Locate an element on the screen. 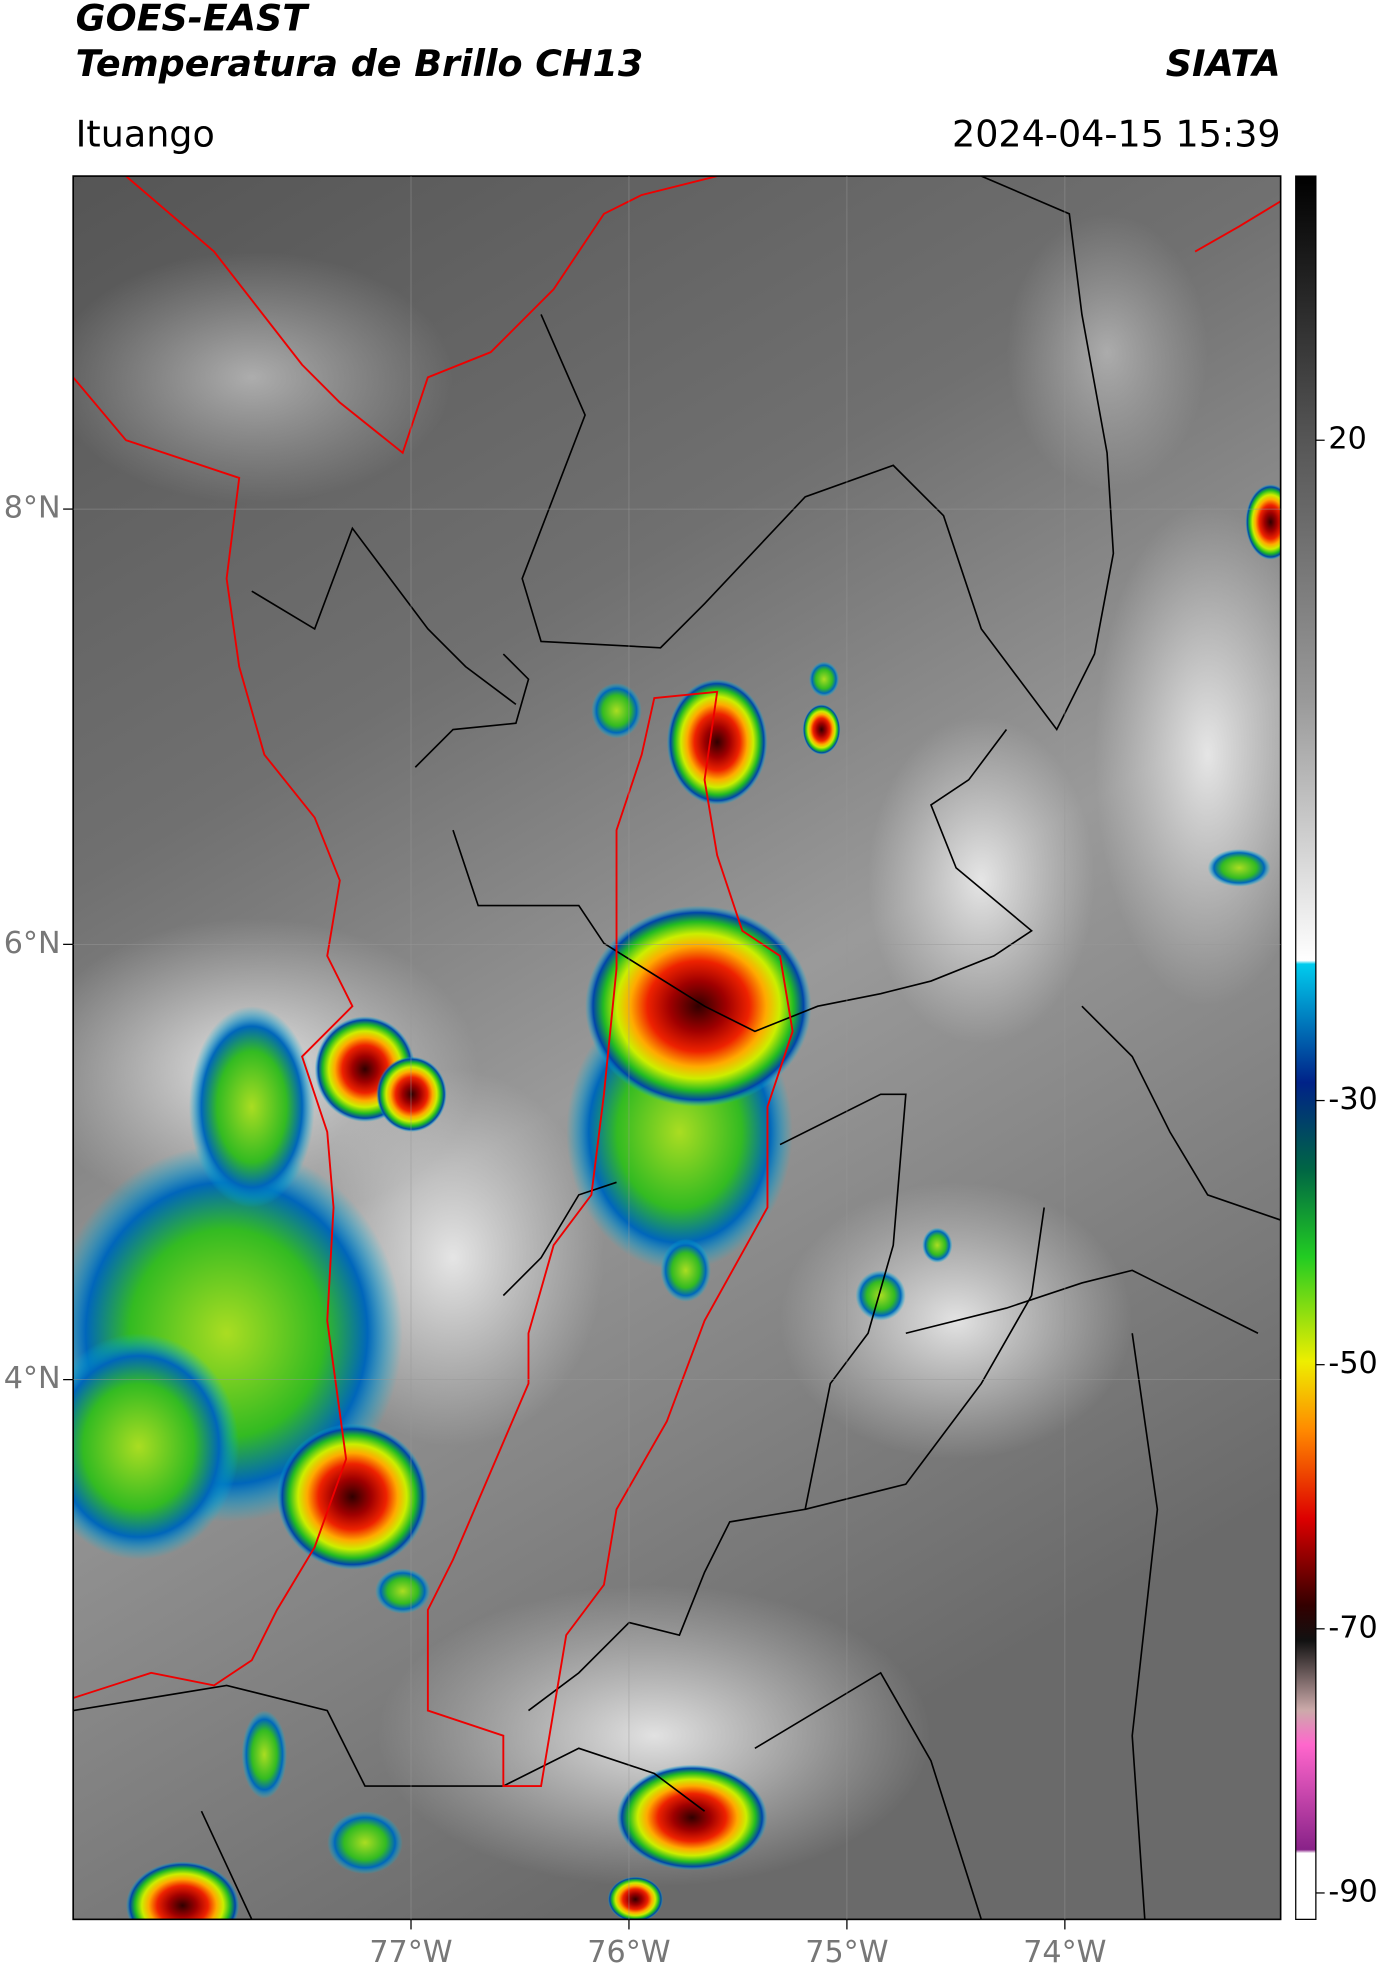  colorbar-tick-label: -90 is located at coordinates (1352, 1891).